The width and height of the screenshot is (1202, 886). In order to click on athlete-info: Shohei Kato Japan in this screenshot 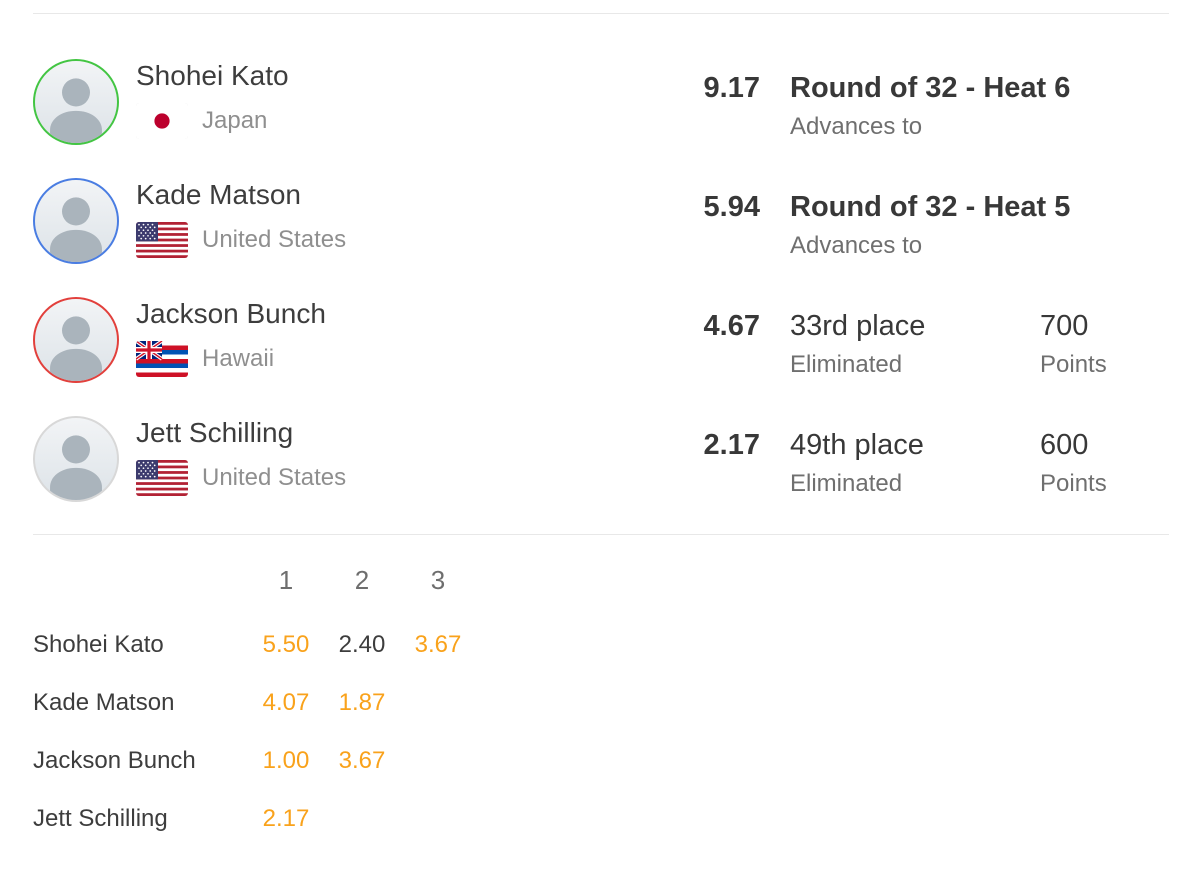, I will do `click(212, 99)`.